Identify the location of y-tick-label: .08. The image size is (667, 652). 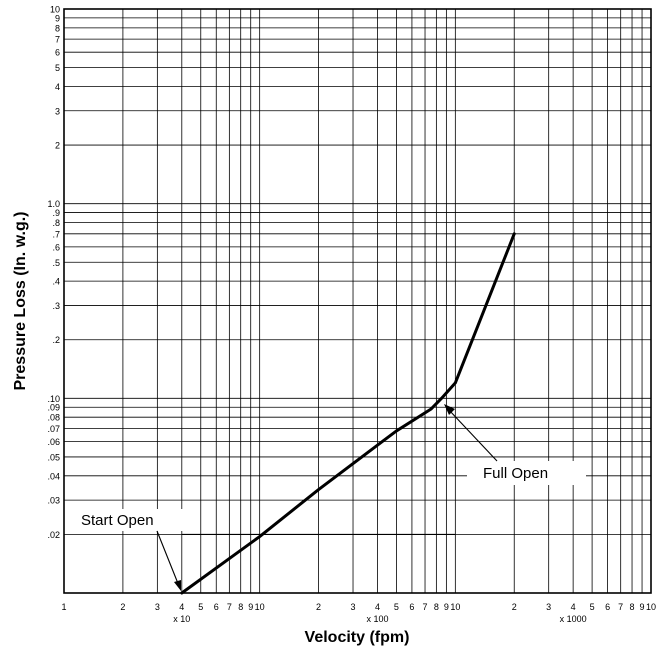
(53, 418).